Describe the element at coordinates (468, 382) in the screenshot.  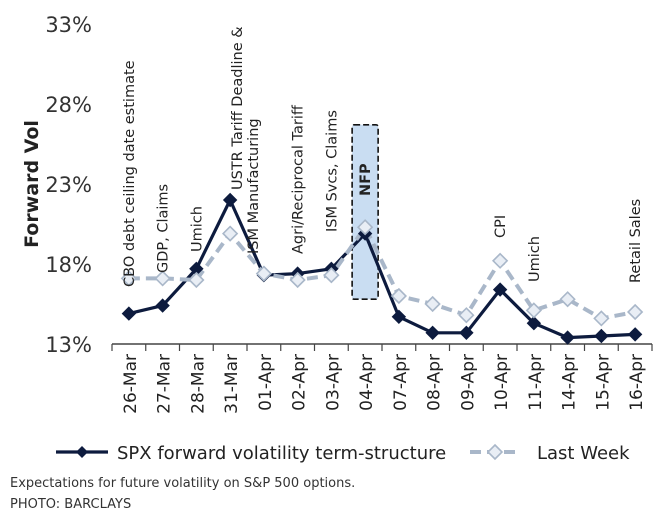
I see `x-tick-label: 09-Apr` at that location.